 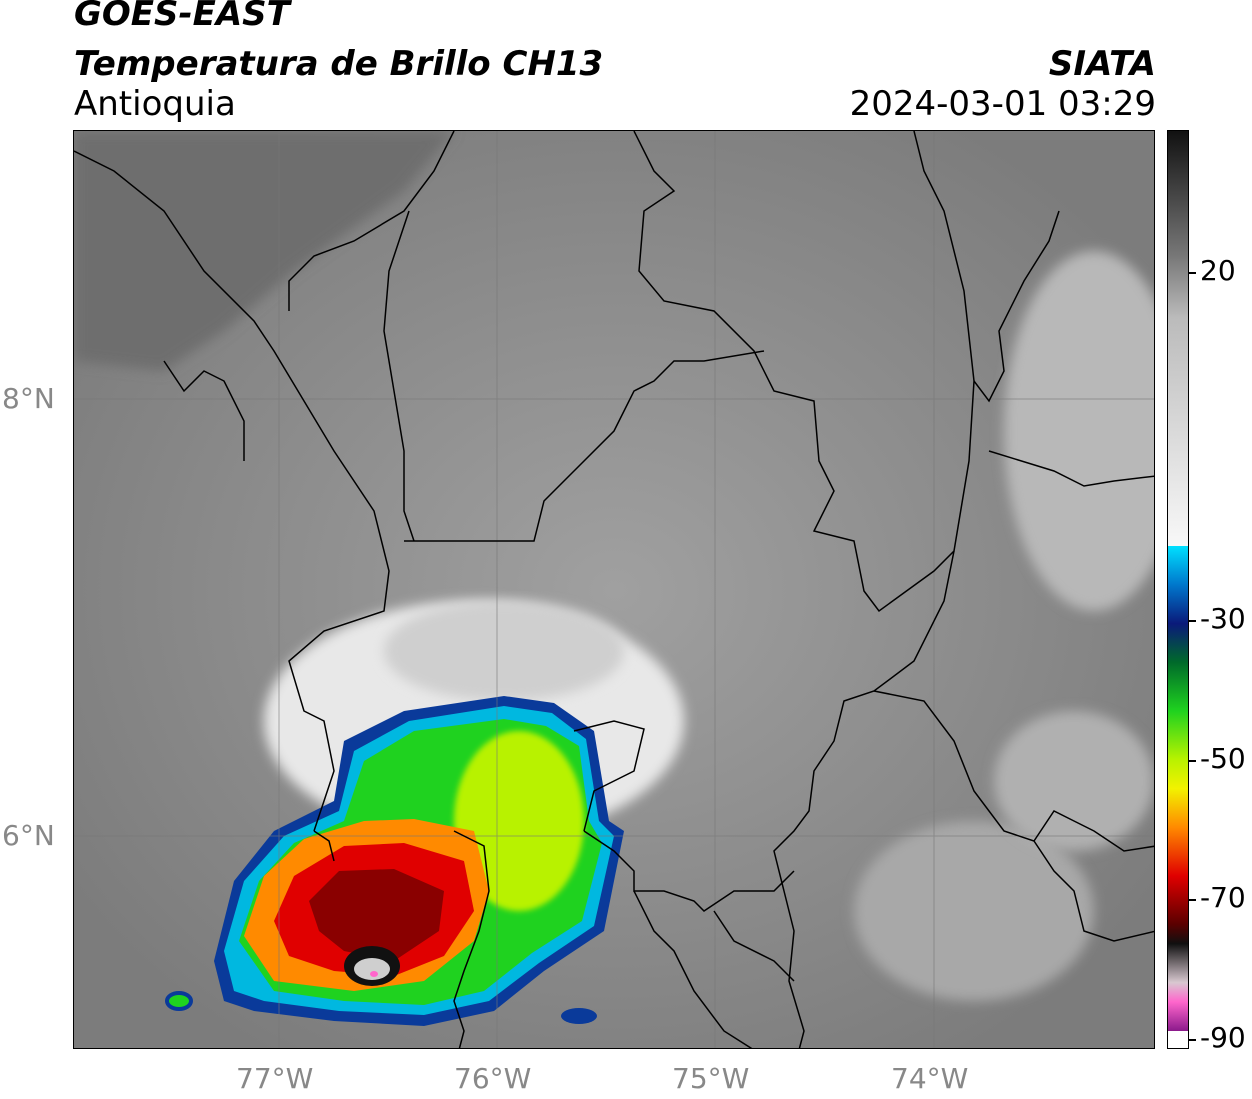 I want to click on region-subtitle: Antioquia, so click(x=155, y=104).